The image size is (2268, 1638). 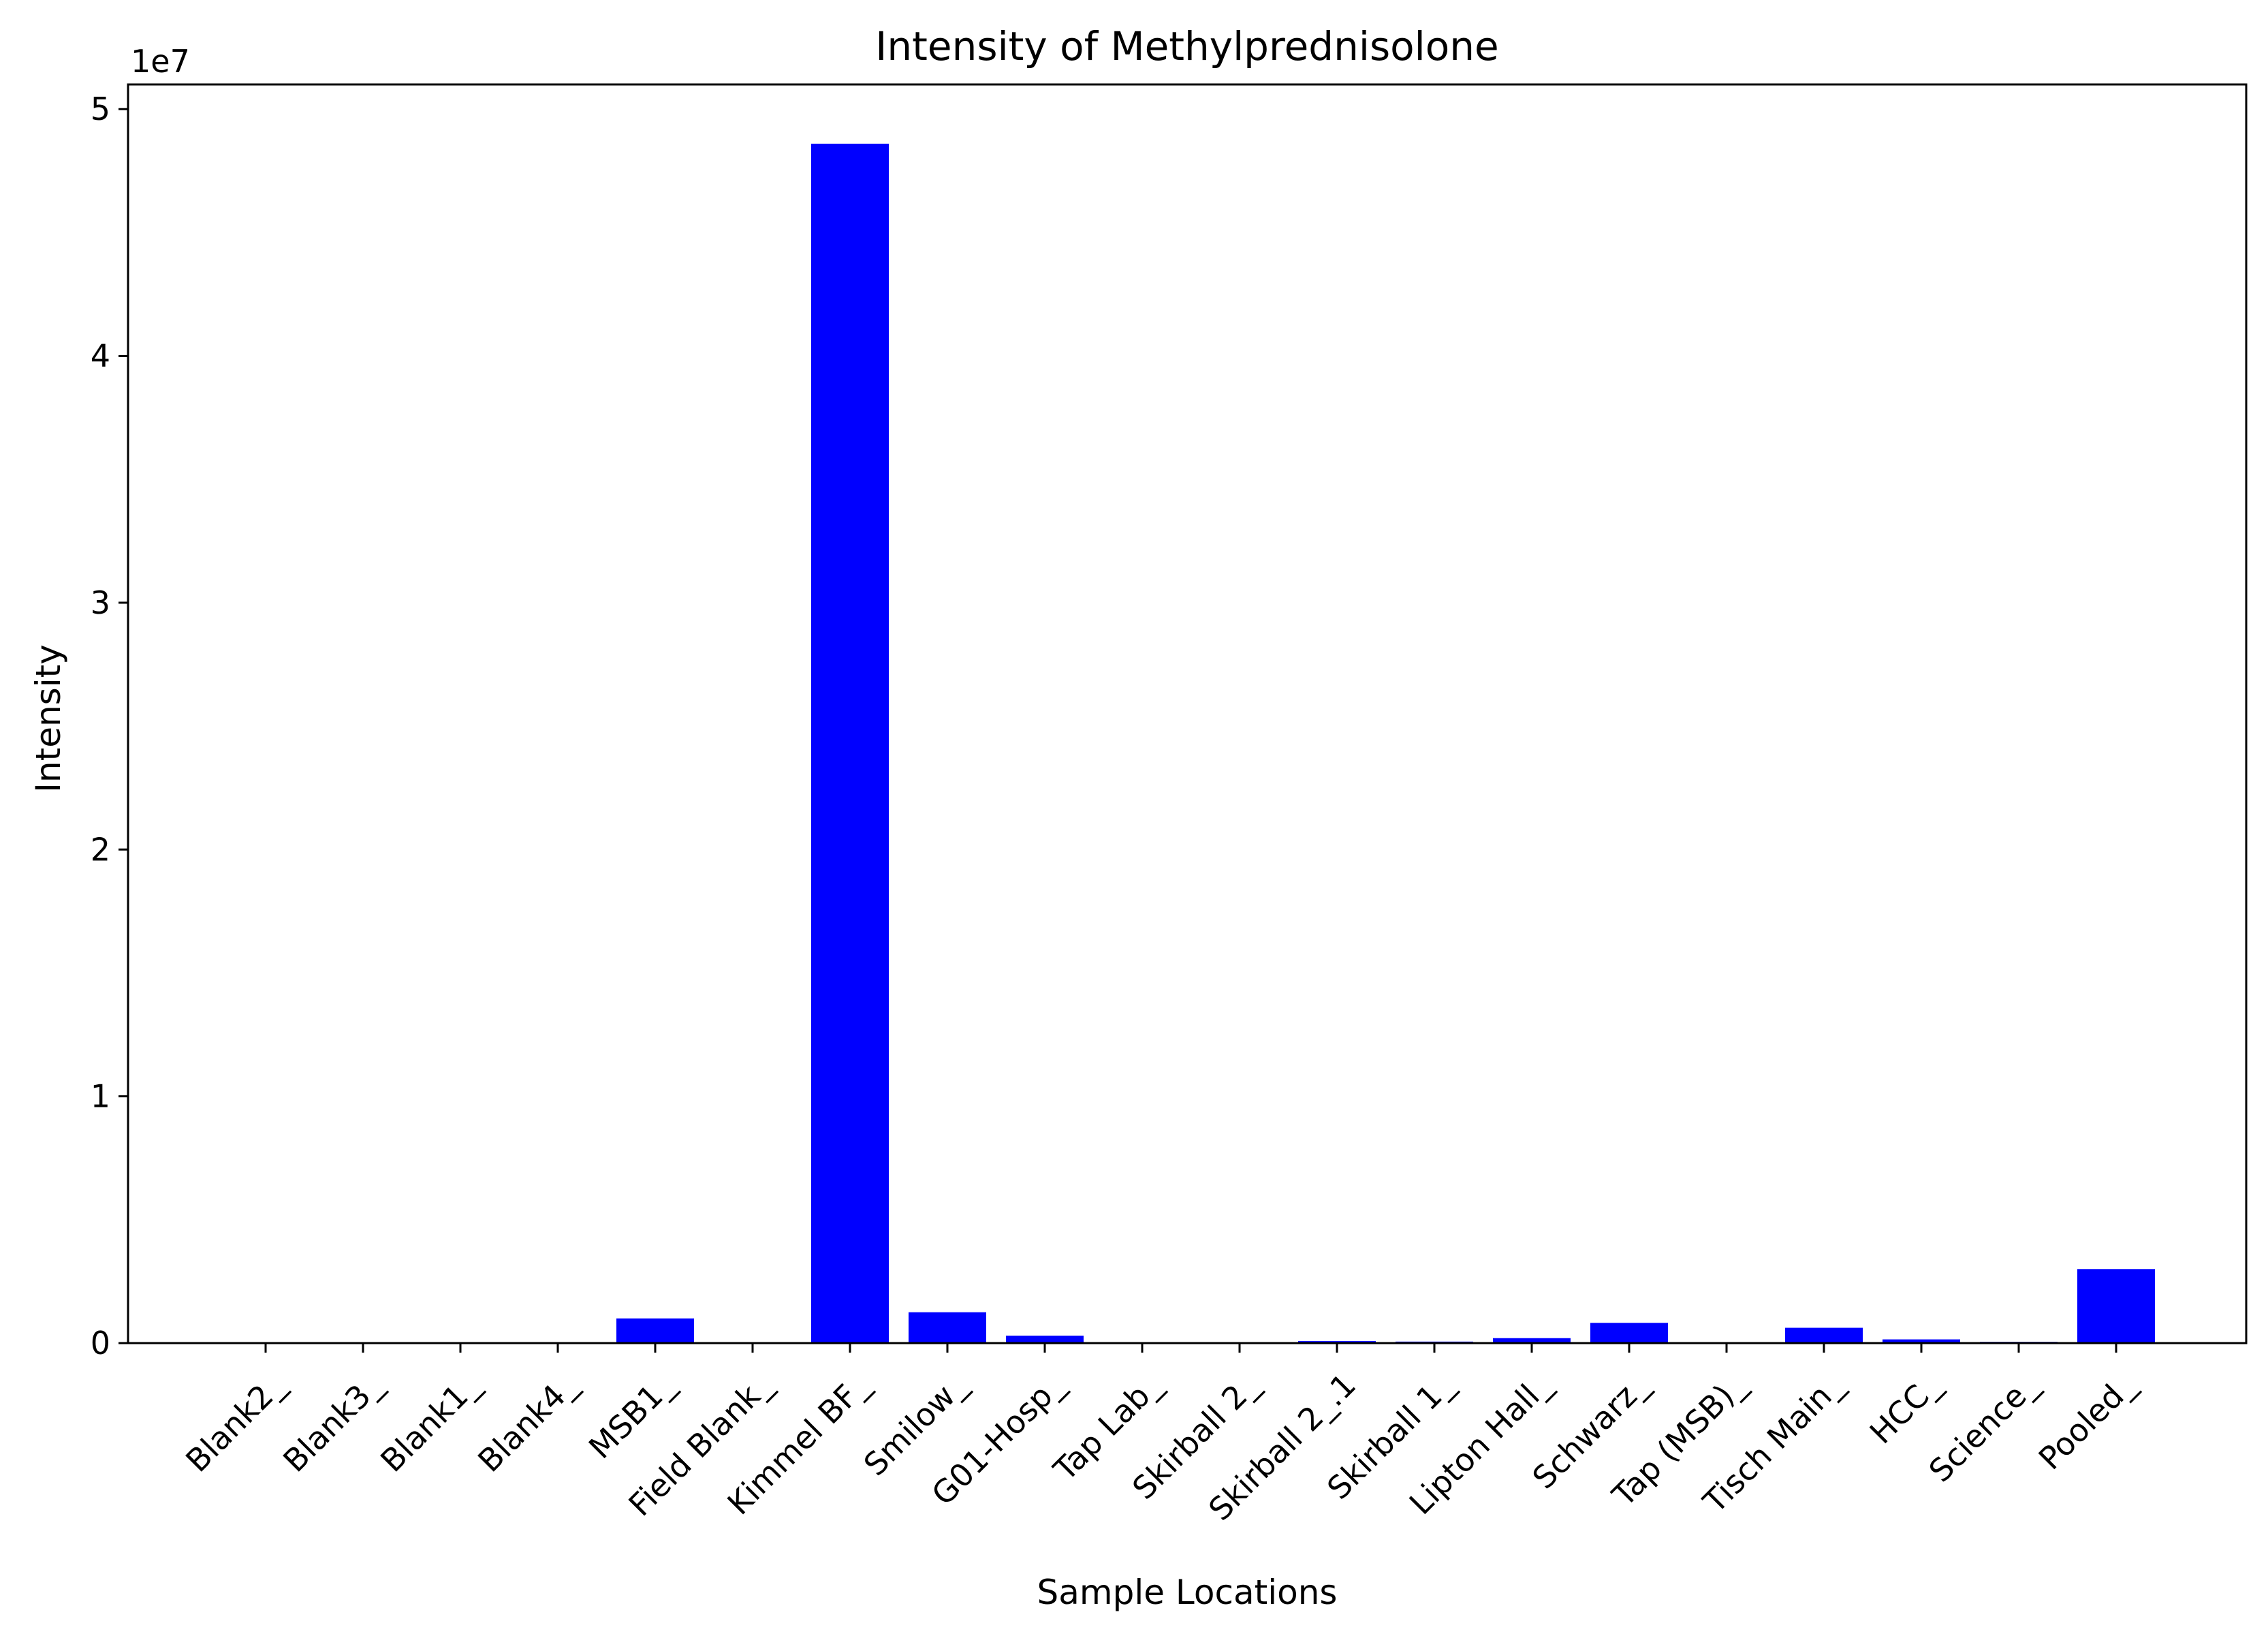 What do you see at coordinates (333, 1422) in the screenshot?
I see `x-tick-label: Blank3_` at bounding box center [333, 1422].